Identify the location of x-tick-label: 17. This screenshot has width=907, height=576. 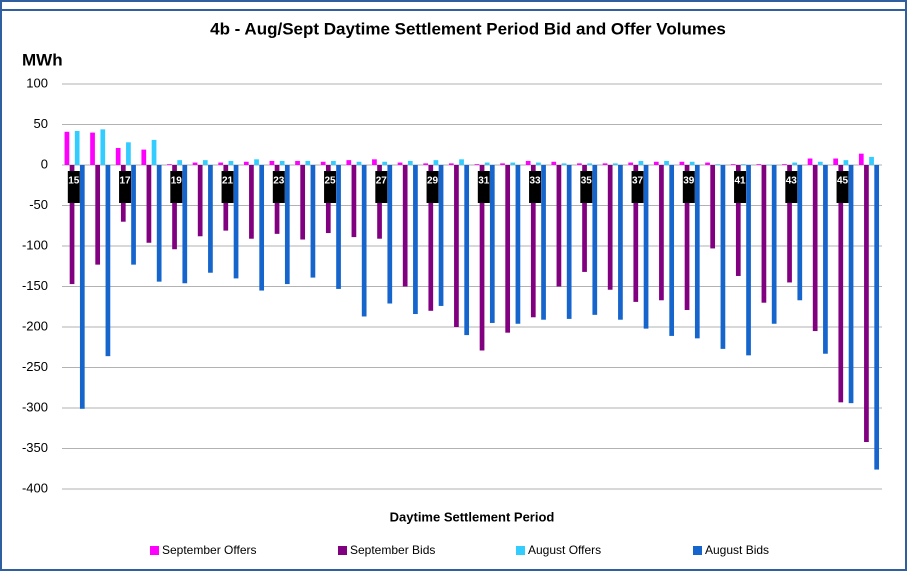
(126, 181).